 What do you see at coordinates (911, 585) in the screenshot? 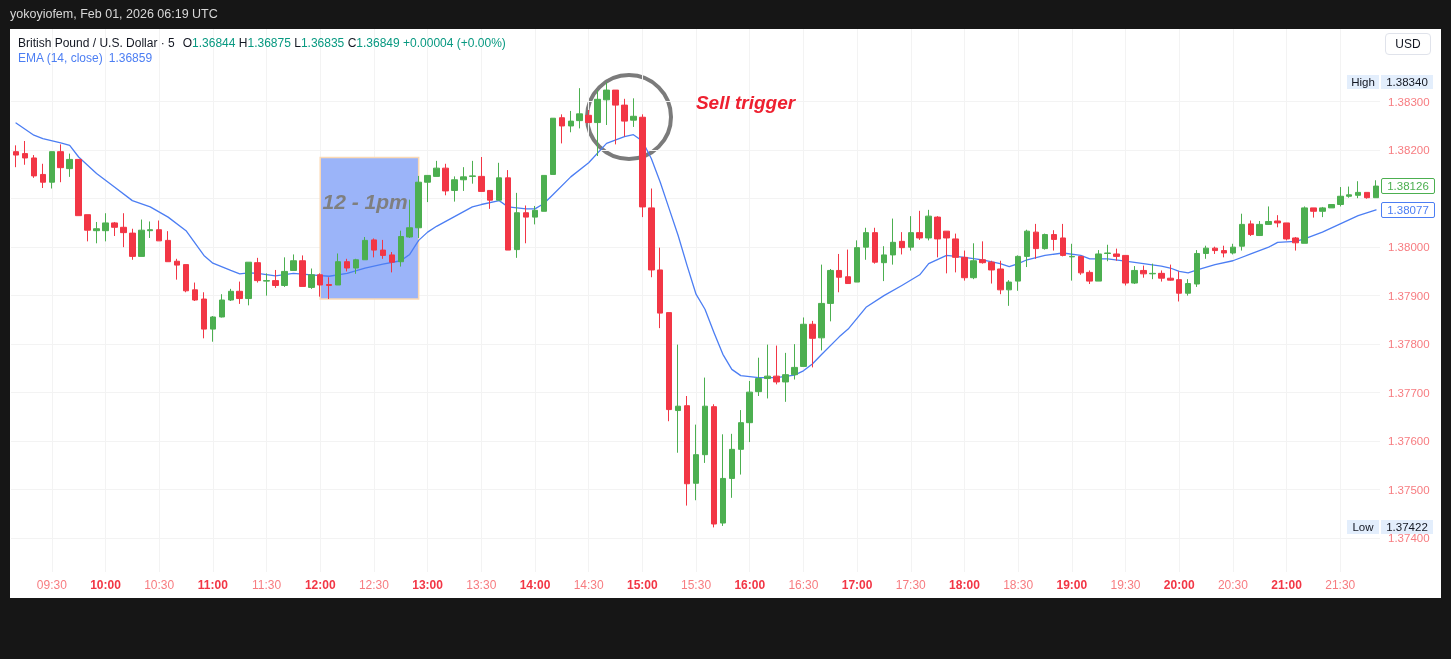
I see `x-tick-label: 17:30` at bounding box center [911, 585].